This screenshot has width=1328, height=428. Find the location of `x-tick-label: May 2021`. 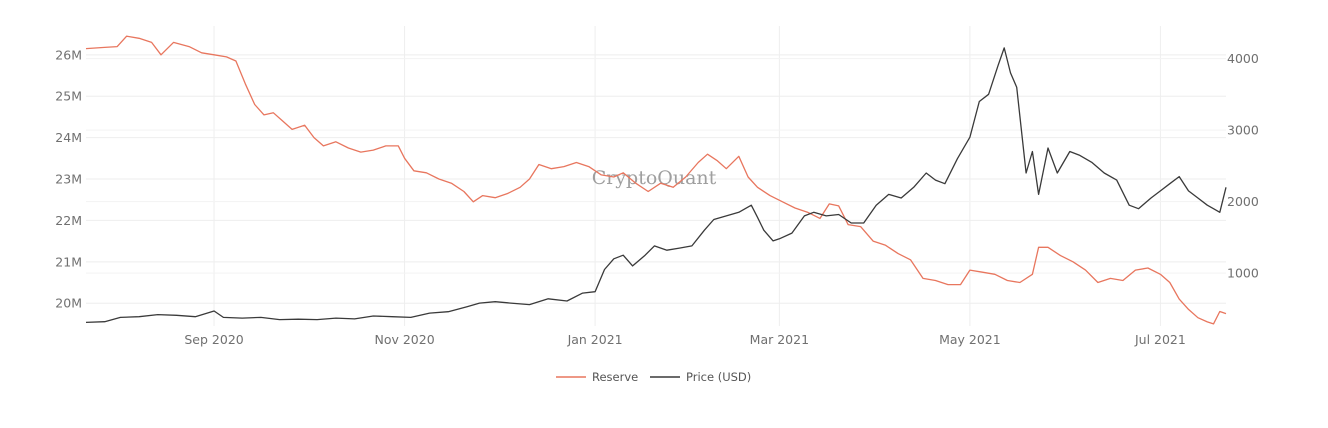

x-tick-label: May 2021 is located at coordinates (970, 339).